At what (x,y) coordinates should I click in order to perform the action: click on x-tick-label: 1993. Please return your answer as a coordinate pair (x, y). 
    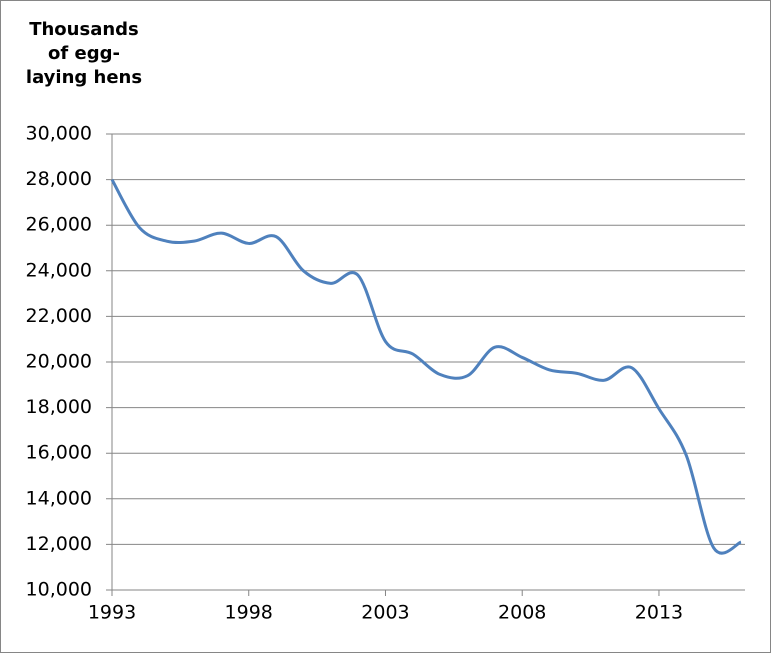
    Looking at the image, I should click on (112, 613).